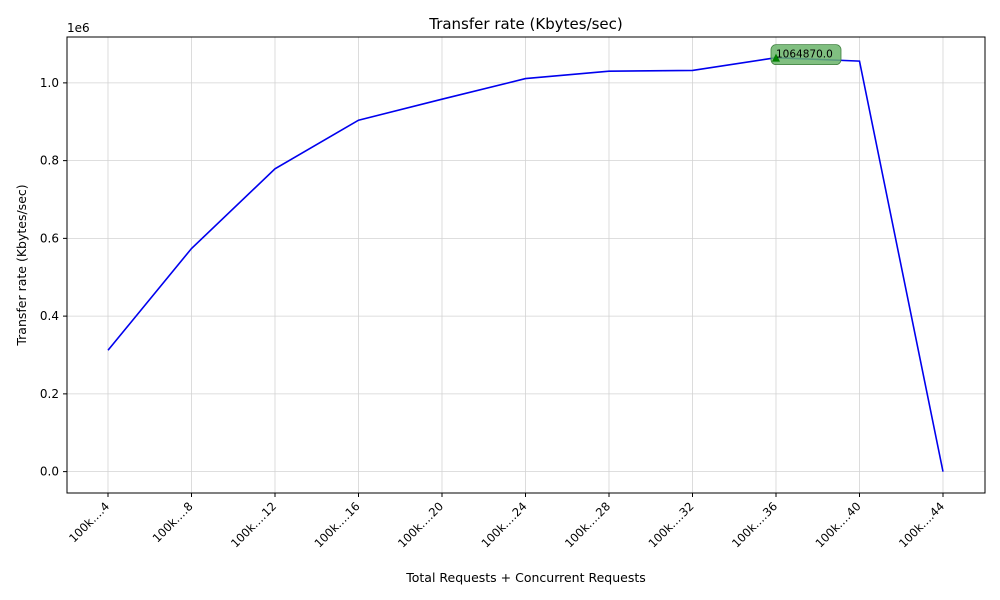 The width and height of the screenshot is (1000, 600). What do you see at coordinates (776, 57) in the screenshot?
I see `peak-marker` at bounding box center [776, 57].